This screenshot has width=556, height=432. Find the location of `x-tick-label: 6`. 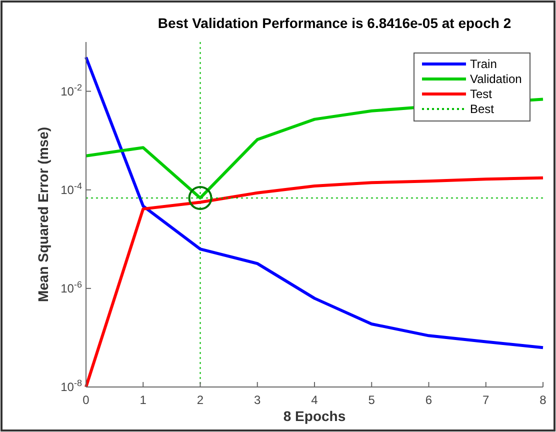

x-tick-label: 6 is located at coordinates (428, 400).